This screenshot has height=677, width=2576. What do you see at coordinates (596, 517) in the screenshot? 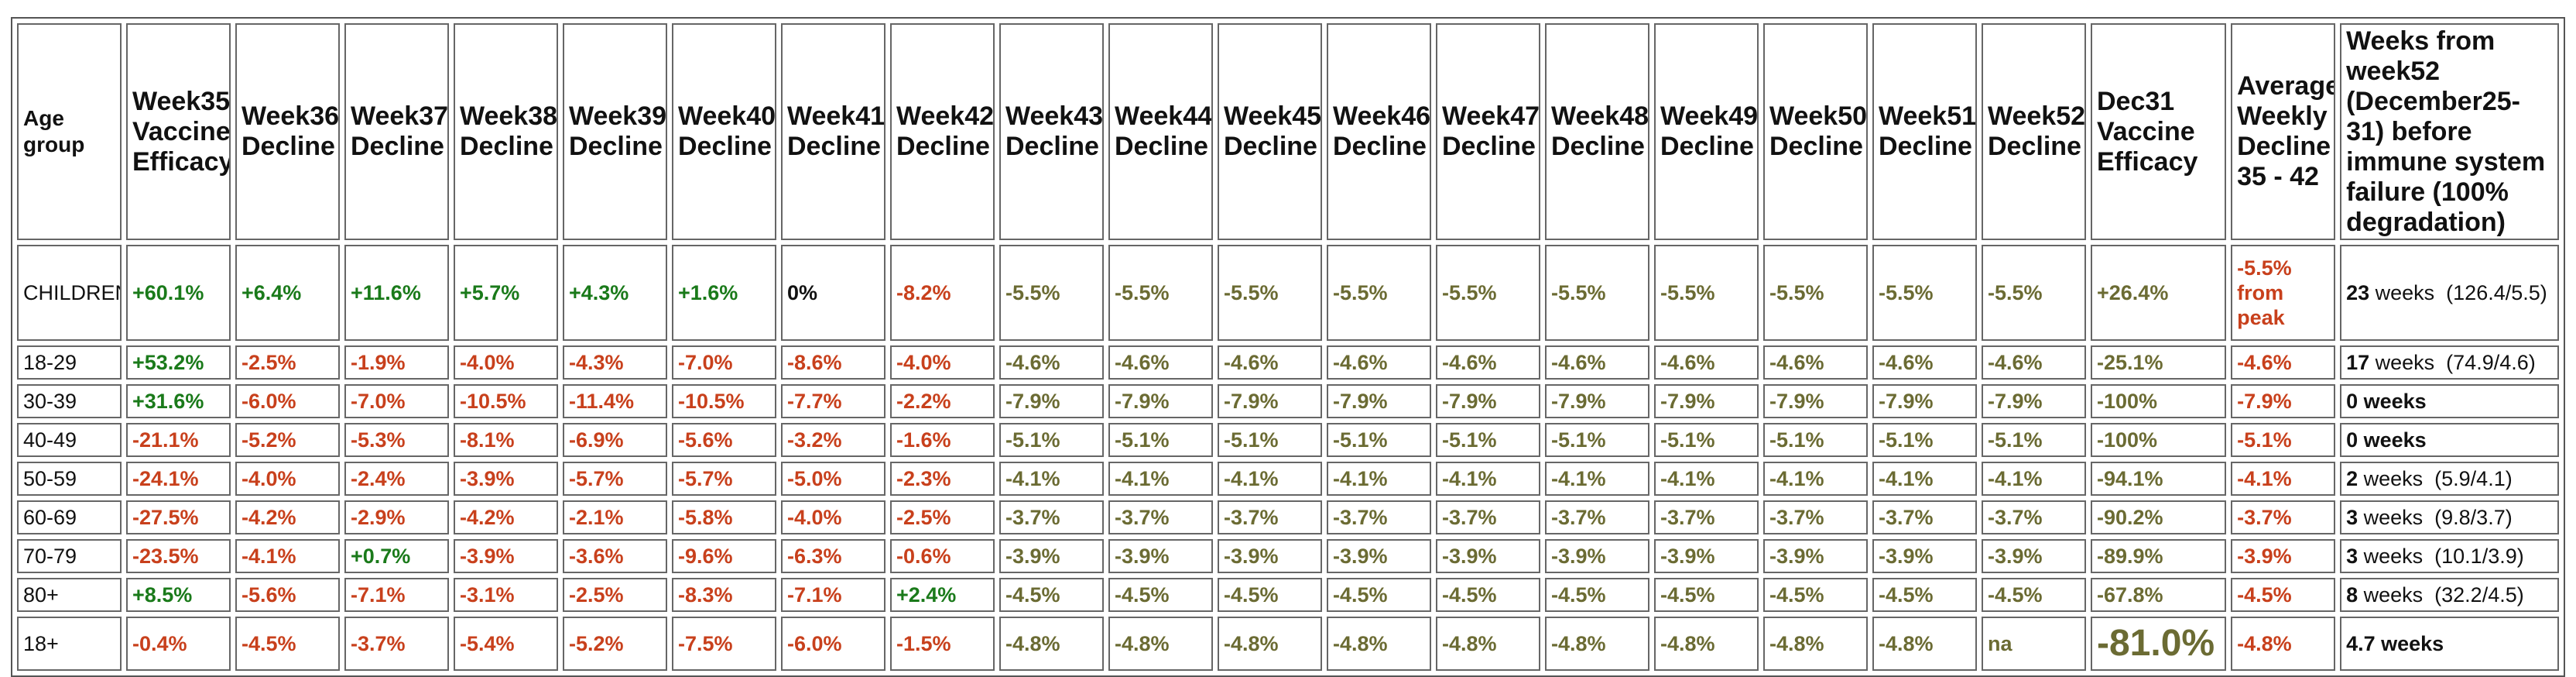
I see `cell-value: -2.1%` at bounding box center [596, 517].